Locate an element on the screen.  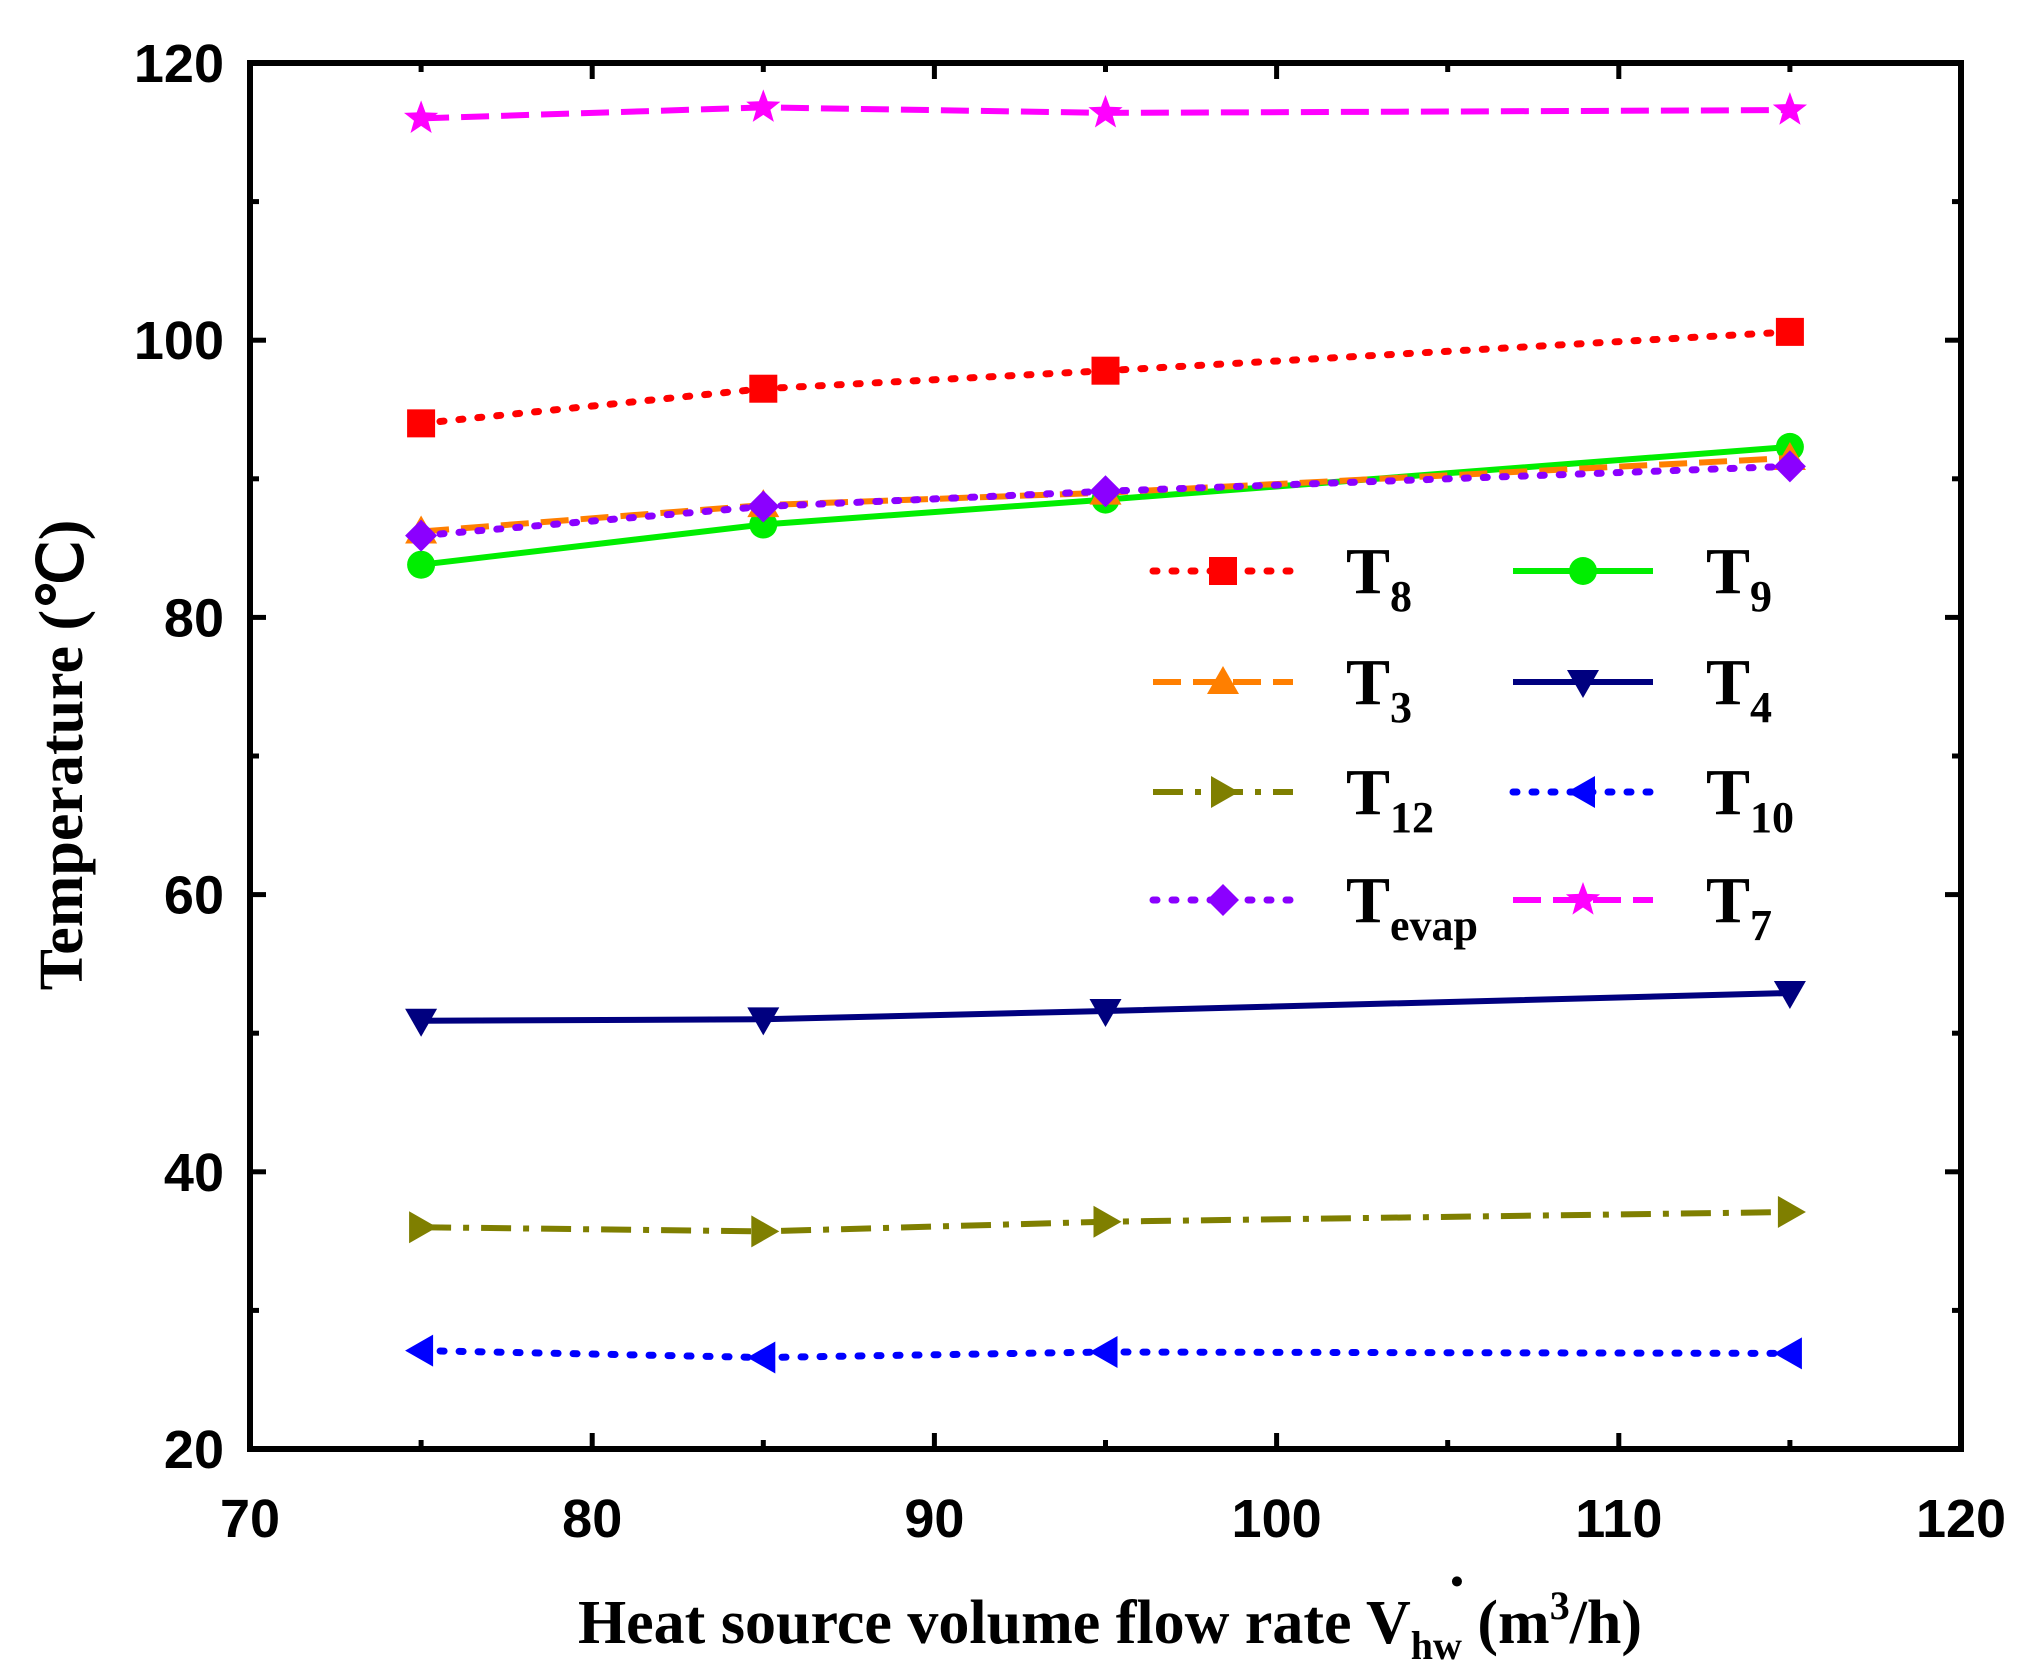
y-tick-label: 60 is located at coordinates (194, 896).